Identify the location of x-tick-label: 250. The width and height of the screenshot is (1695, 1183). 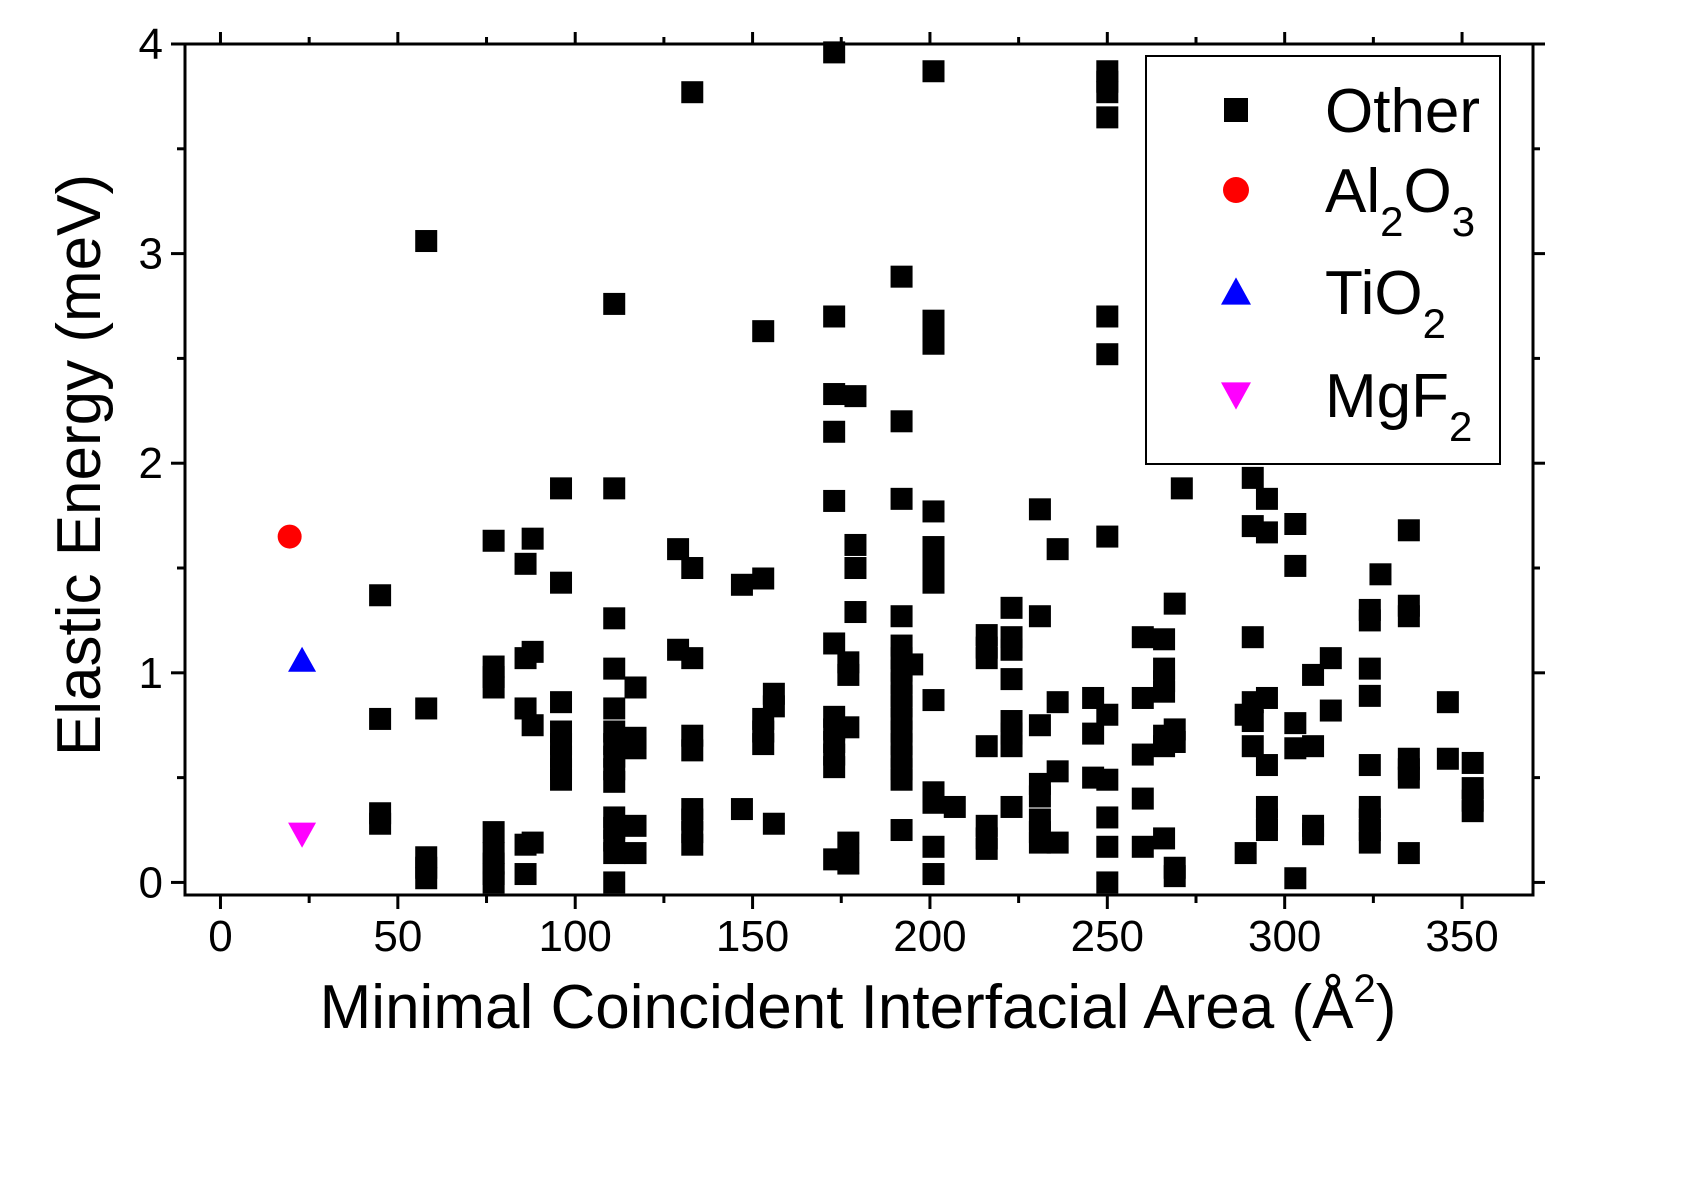
(1107, 936).